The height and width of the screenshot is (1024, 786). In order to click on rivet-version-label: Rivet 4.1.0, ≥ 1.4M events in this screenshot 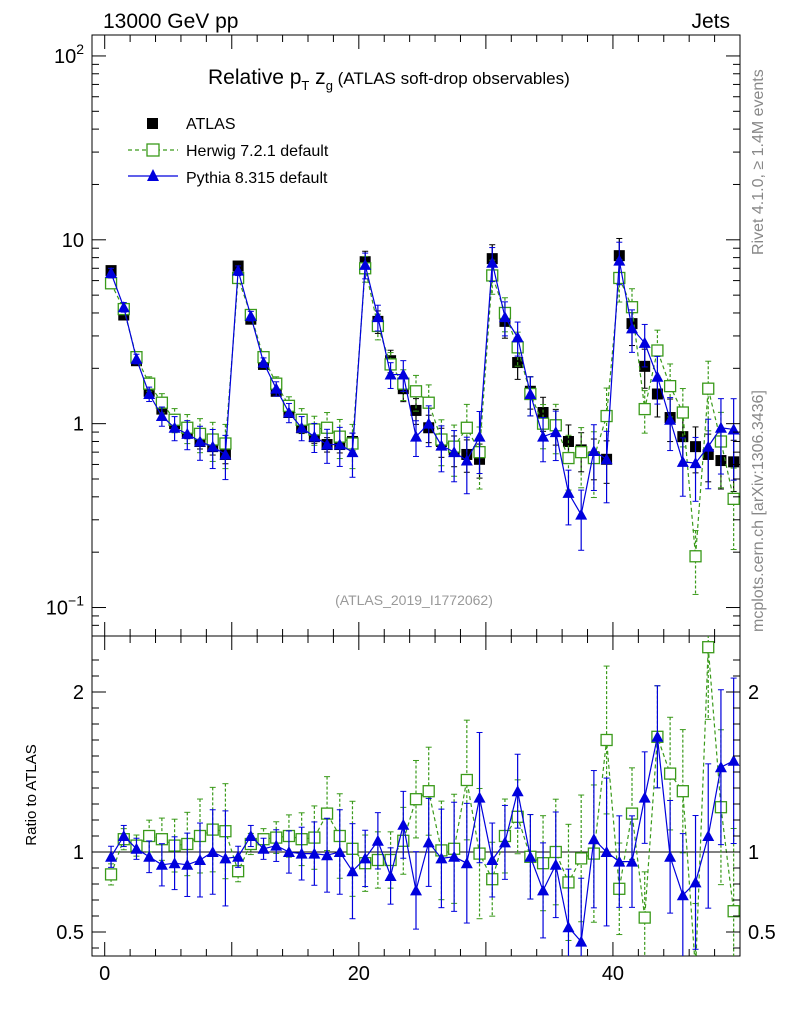, I will do `click(758, 162)`.